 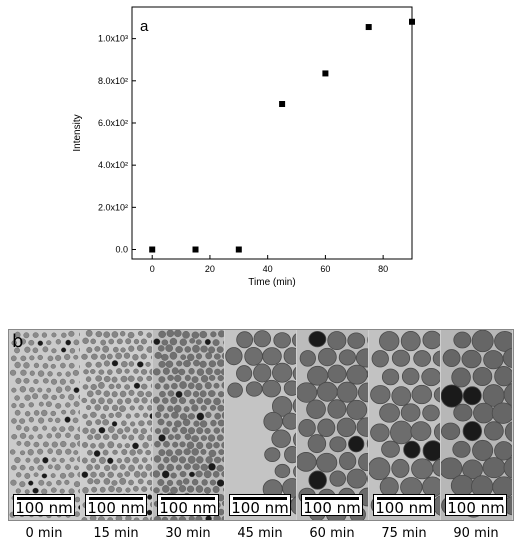 What do you see at coordinates (332, 533) in the screenshot?
I see `time-label: 60 min` at bounding box center [332, 533].